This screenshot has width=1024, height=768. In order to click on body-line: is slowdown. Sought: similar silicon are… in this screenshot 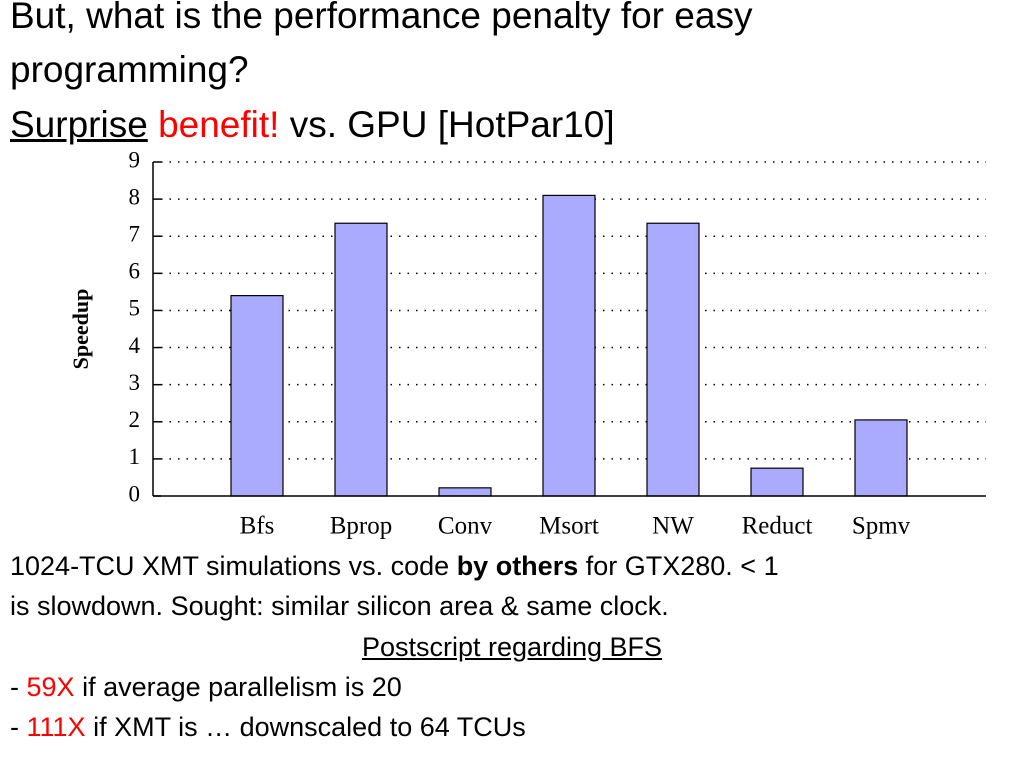, I will do `click(339, 606)`.